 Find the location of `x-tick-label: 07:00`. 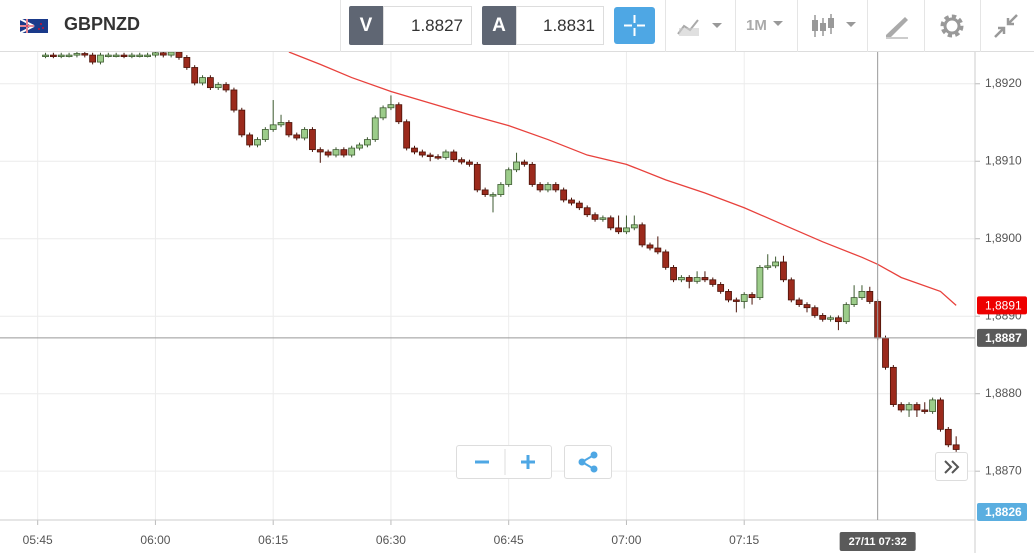

x-tick-label: 07:00 is located at coordinates (626, 540).